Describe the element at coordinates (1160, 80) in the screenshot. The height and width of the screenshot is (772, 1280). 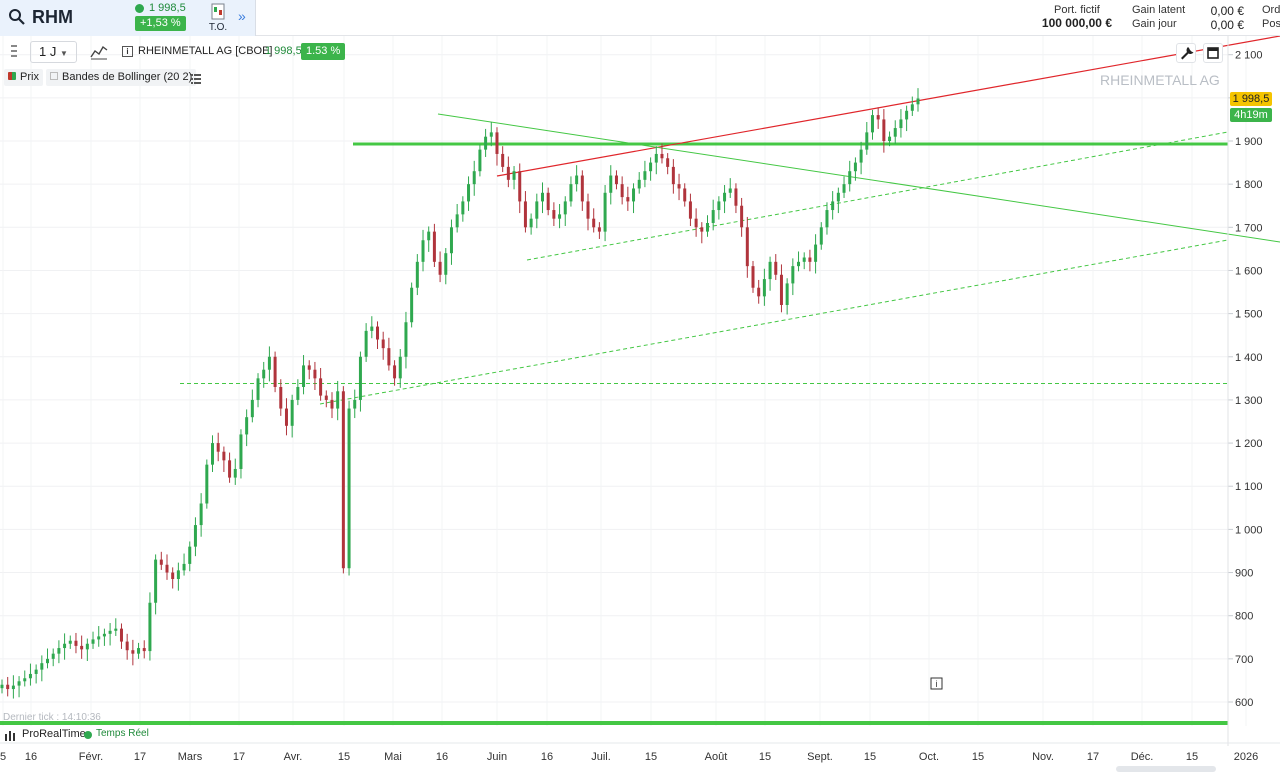
I see `chart-watermark: RHEINMETALL AG` at that location.